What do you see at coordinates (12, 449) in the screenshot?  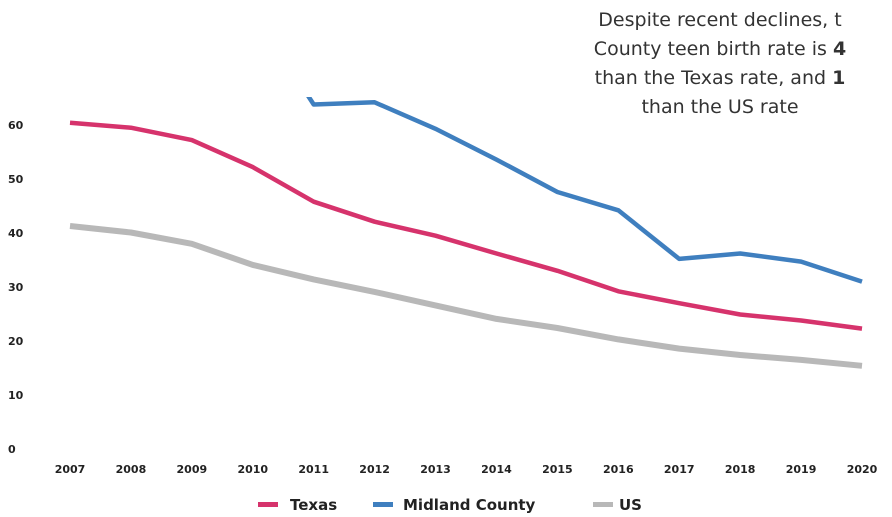 I see `y-tick-label: 0` at bounding box center [12, 449].